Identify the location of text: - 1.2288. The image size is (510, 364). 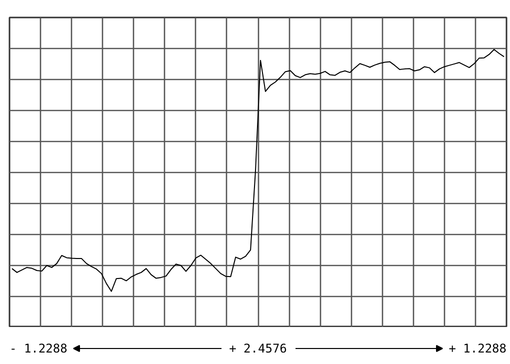
(39, 349).